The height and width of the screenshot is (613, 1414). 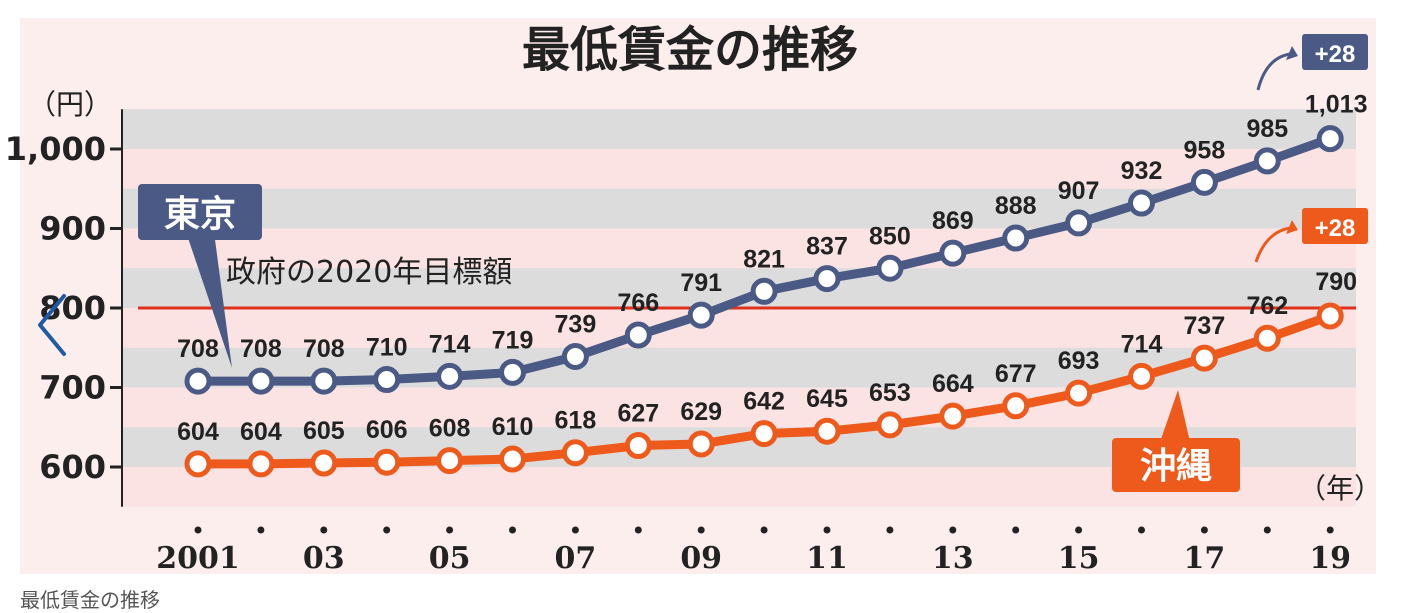 What do you see at coordinates (1335, 228) in the screenshot?
I see `okinawa-increase-label: +28` at bounding box center [1335, 228].